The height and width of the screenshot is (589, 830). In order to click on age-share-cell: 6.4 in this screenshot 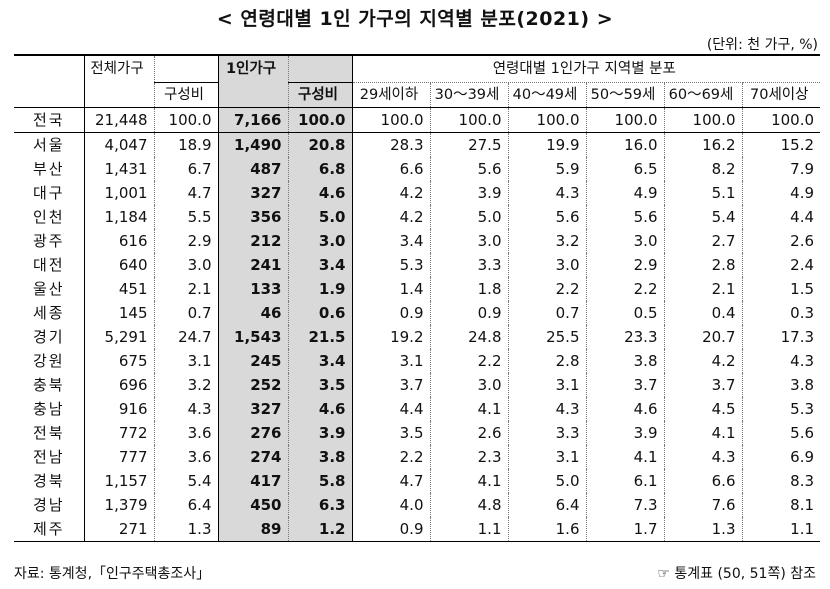, I will do `click(547, 505)`.